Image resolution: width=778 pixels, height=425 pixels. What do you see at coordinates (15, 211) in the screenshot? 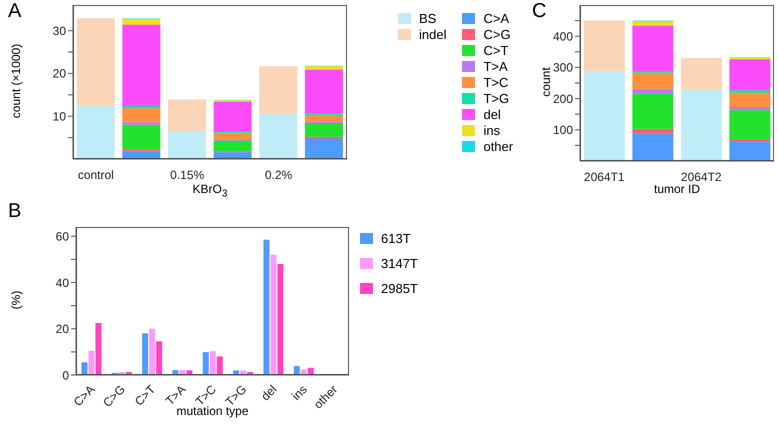
I see `chart-title: B` at bounding box center [15, 211].